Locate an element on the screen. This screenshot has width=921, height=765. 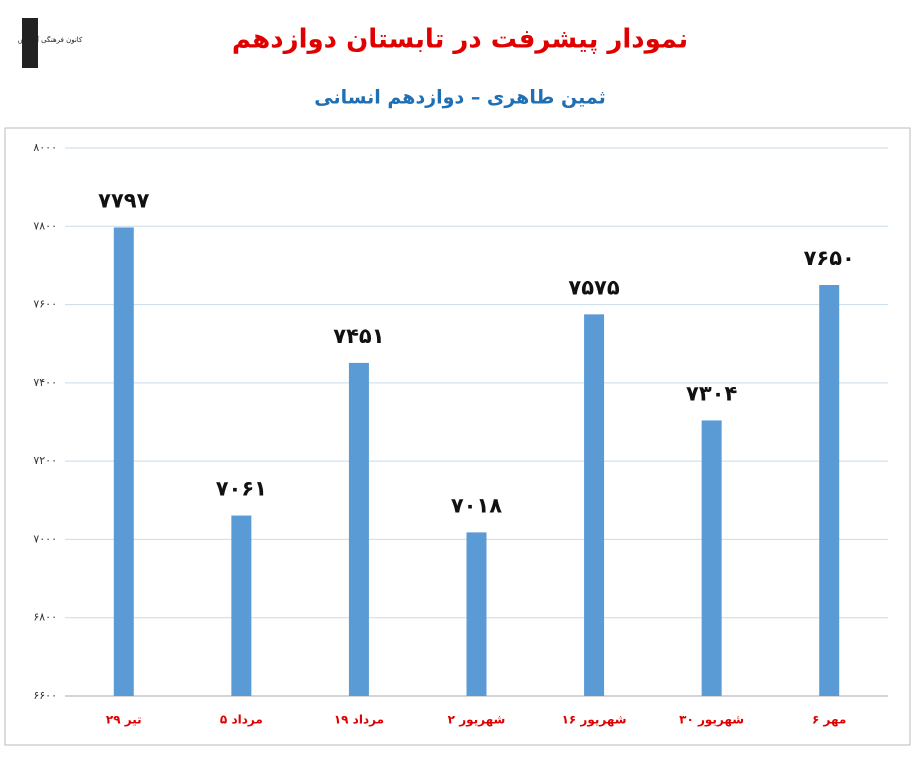
logo-icon is located at coordinates (30, 43).